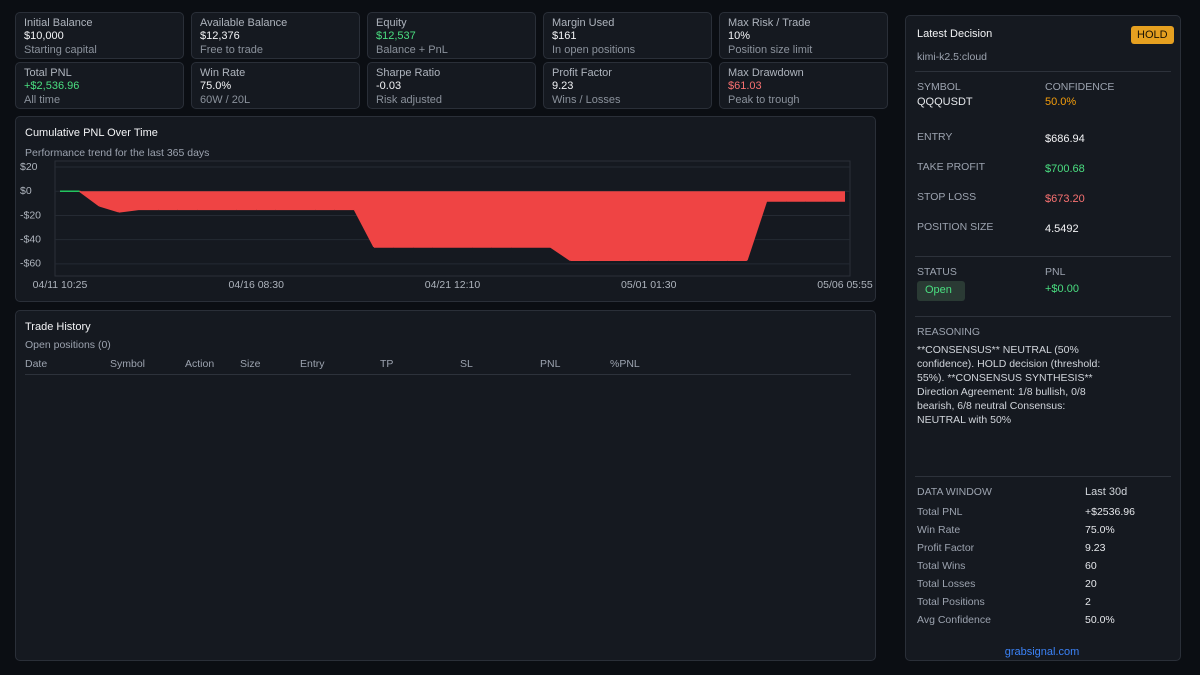 The height and width of the screenshot is (675, 1200). Describe the element at coordinates (451, 85) in the screenshot. I see `stat-card: Sharpe Ratio -0.03 Risk adjusted` at that location.